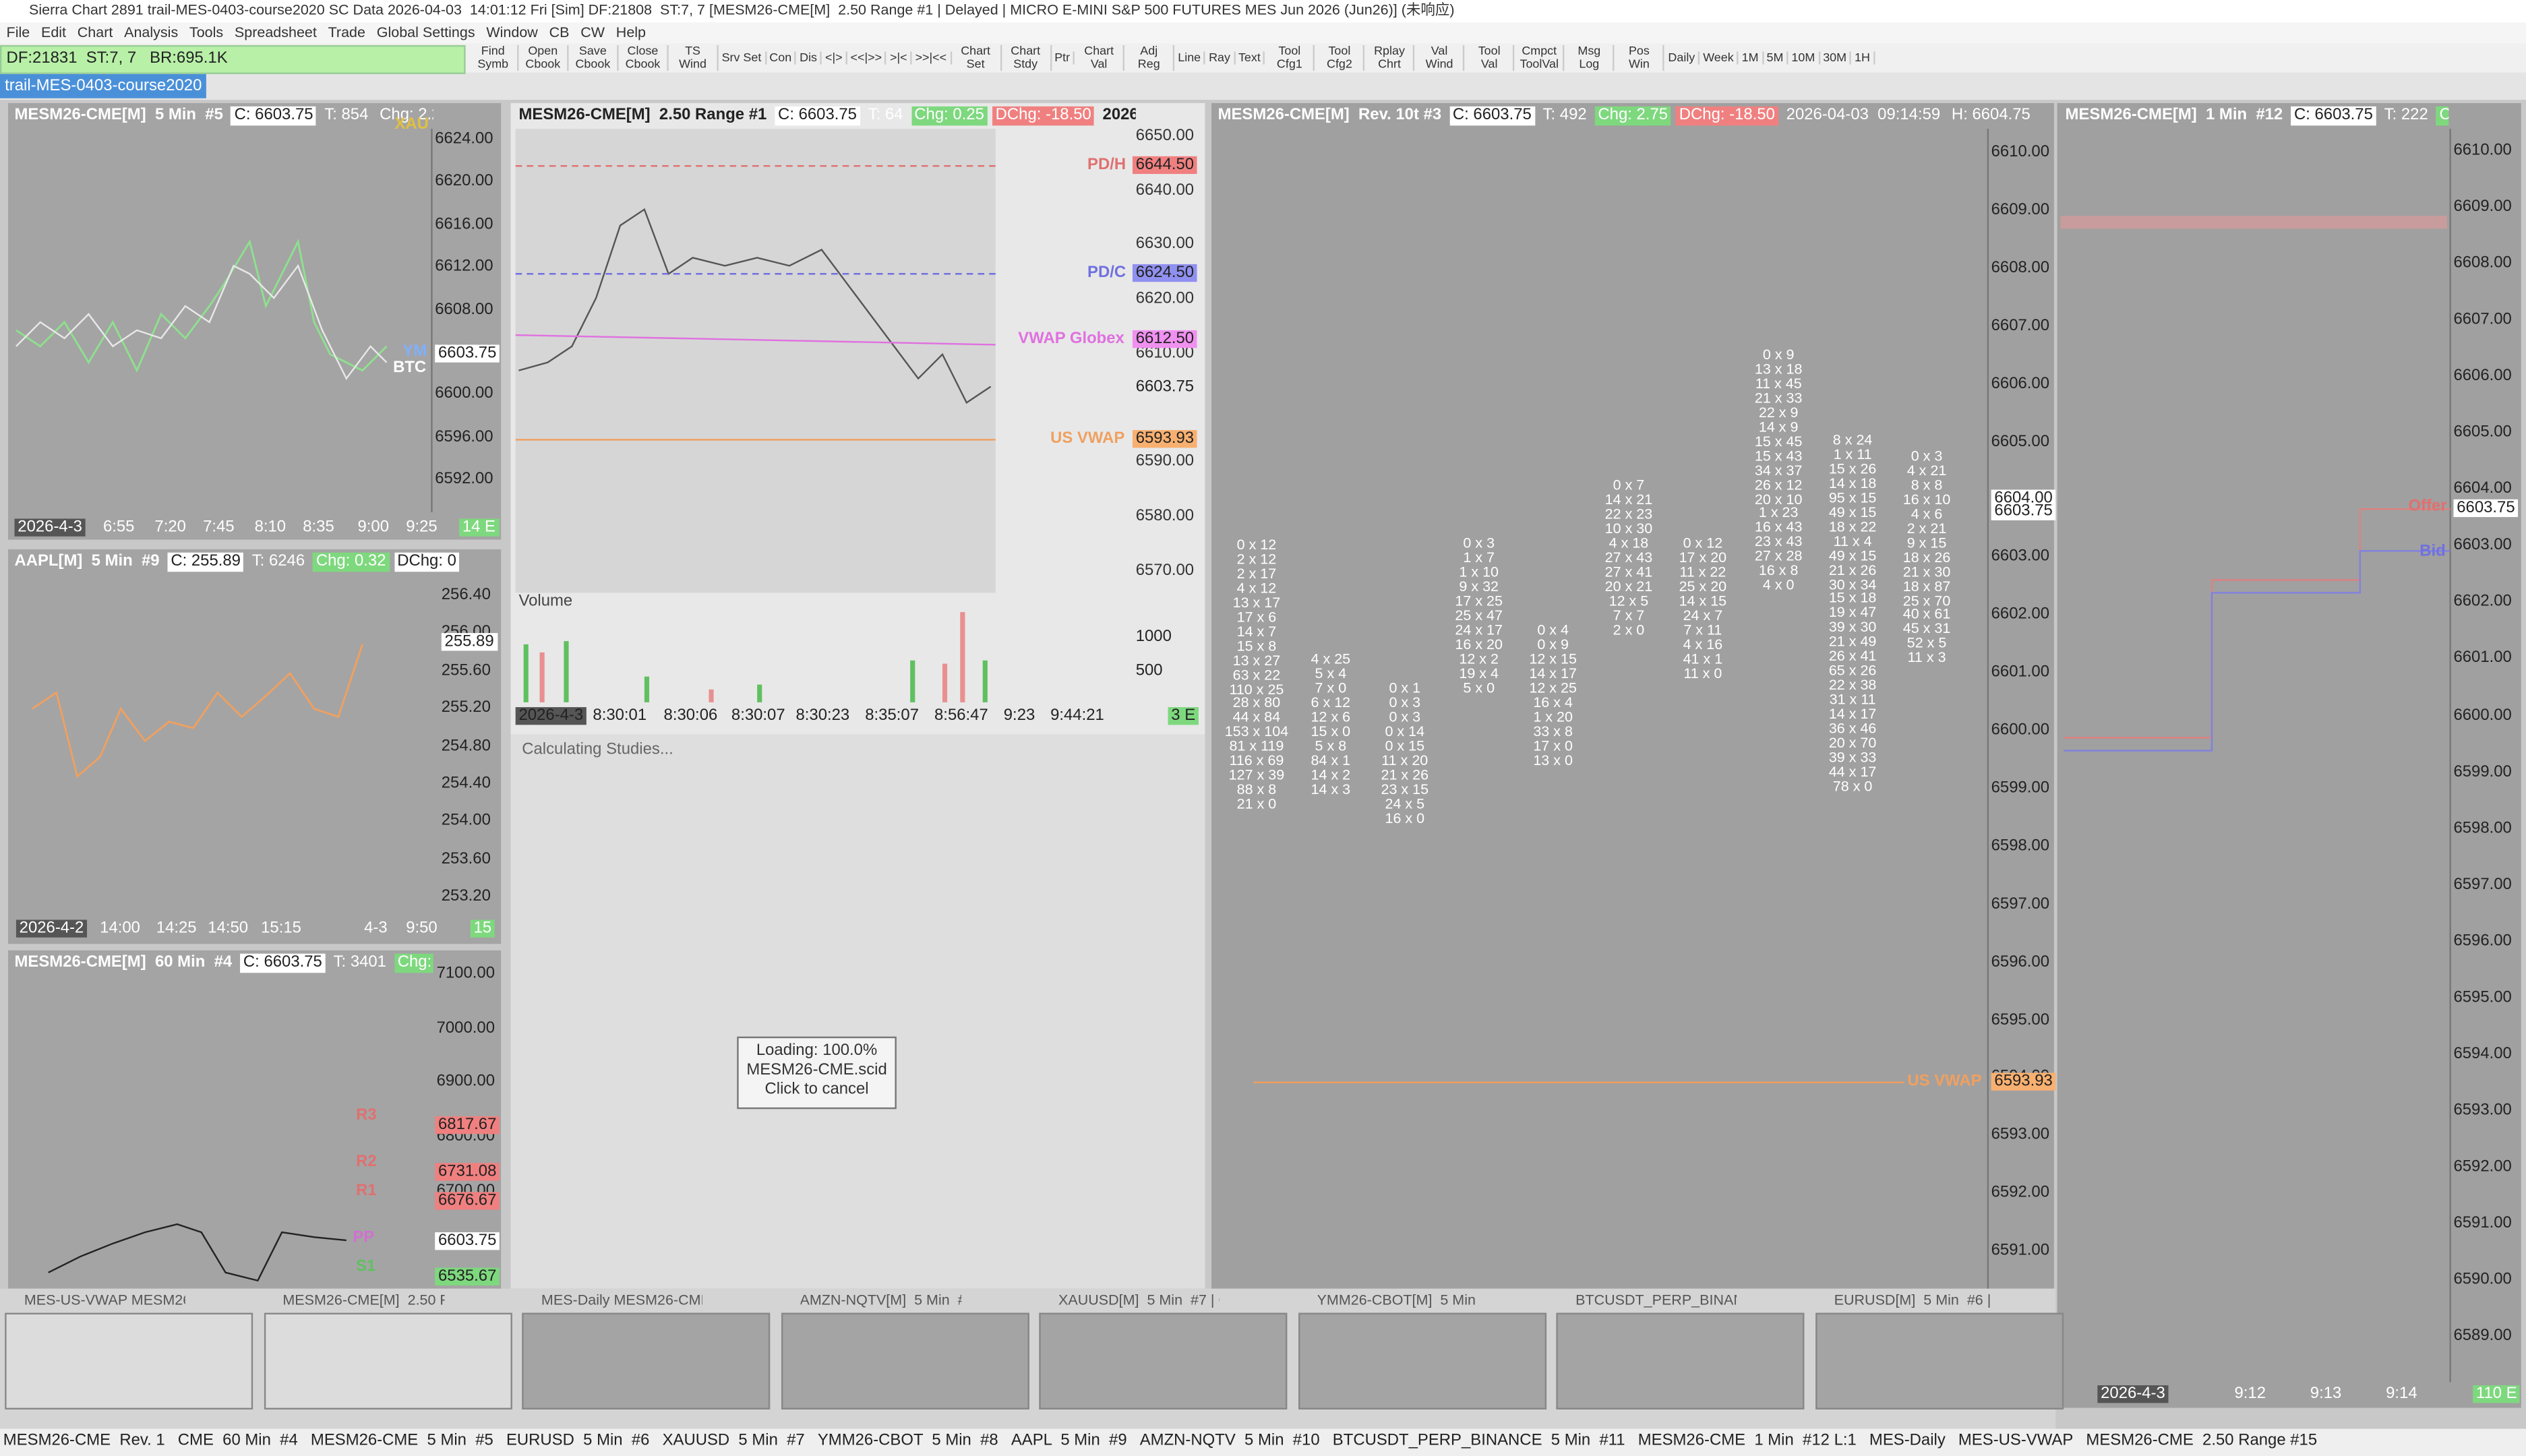 The height and width of the screenshot is (1456, 2526). What do you see at coordinates (742, 58) in the screenshot?
I see `toolbar-button: Srv Set` at bounding box center [742, 58].